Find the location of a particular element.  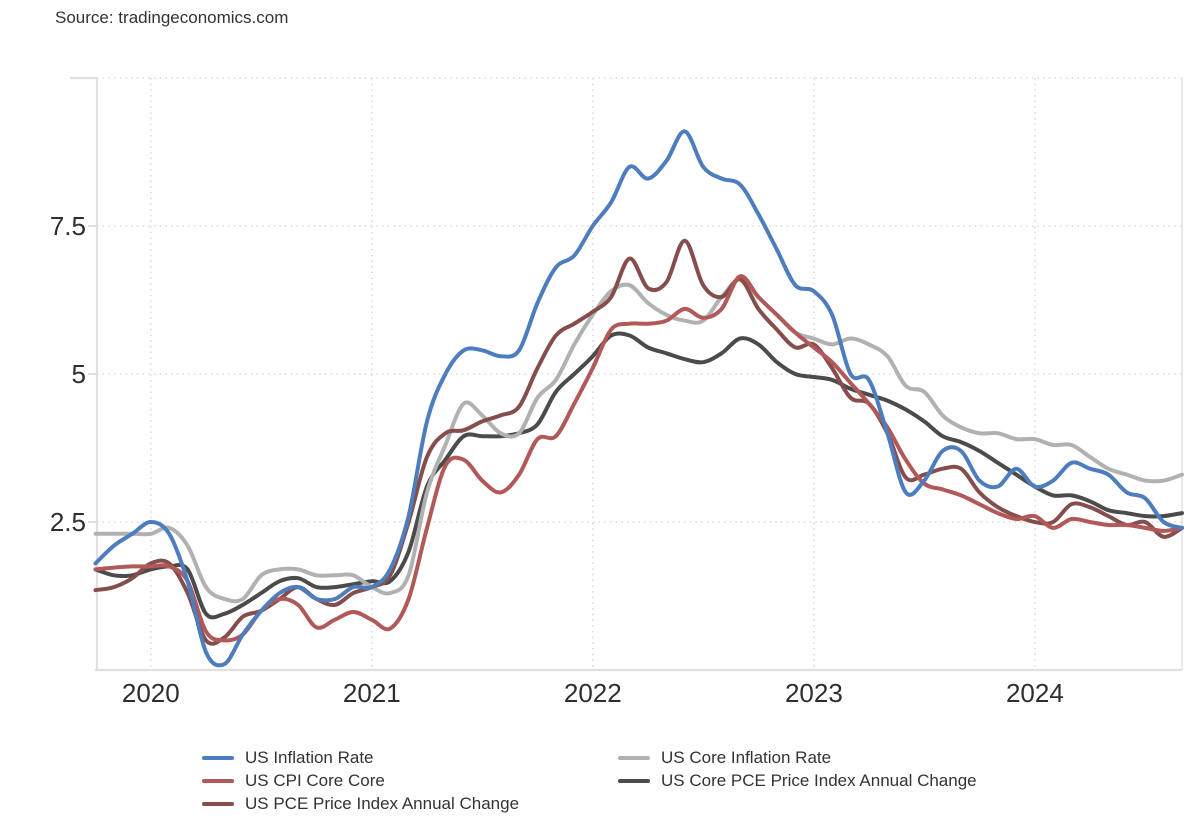

legend-item-us-pce-price-index: US PCE Price Index Annual Change is located at coordinates (360, 803).